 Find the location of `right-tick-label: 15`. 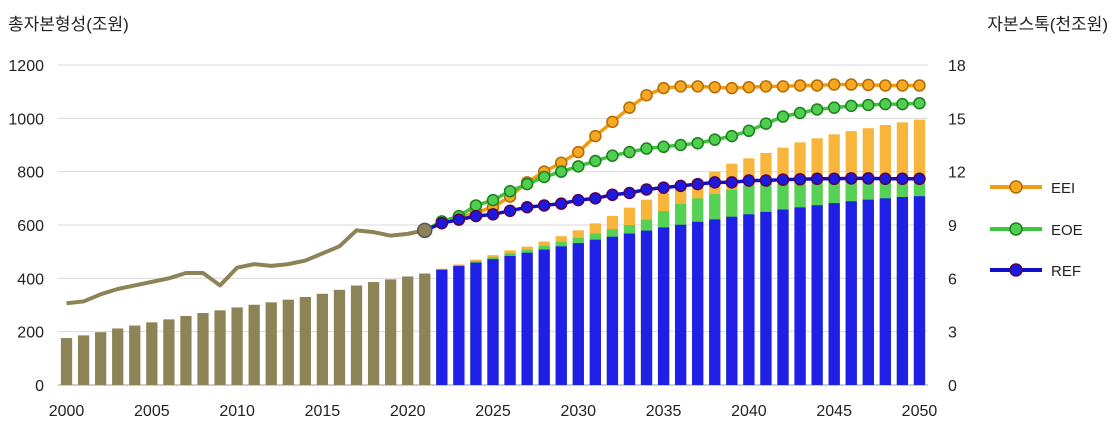

right-tick-label: 15 is located at coordinates (957, 119).